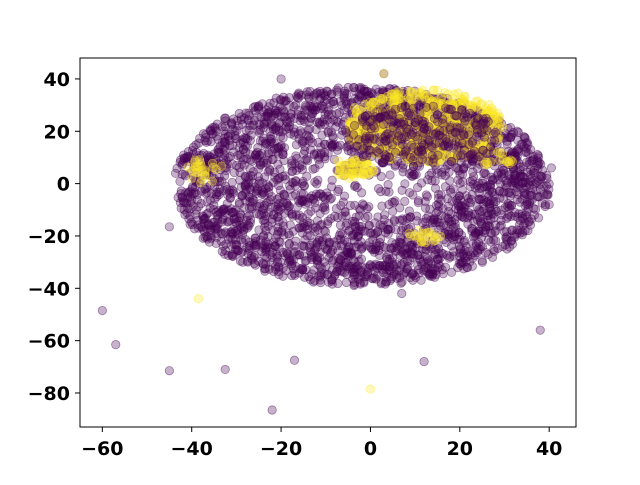 This screenshot has width=640, height=485. Describe the element at coordinates (326, 267) in the screenshot. I see `scatter-point-c0-2084` at that location.